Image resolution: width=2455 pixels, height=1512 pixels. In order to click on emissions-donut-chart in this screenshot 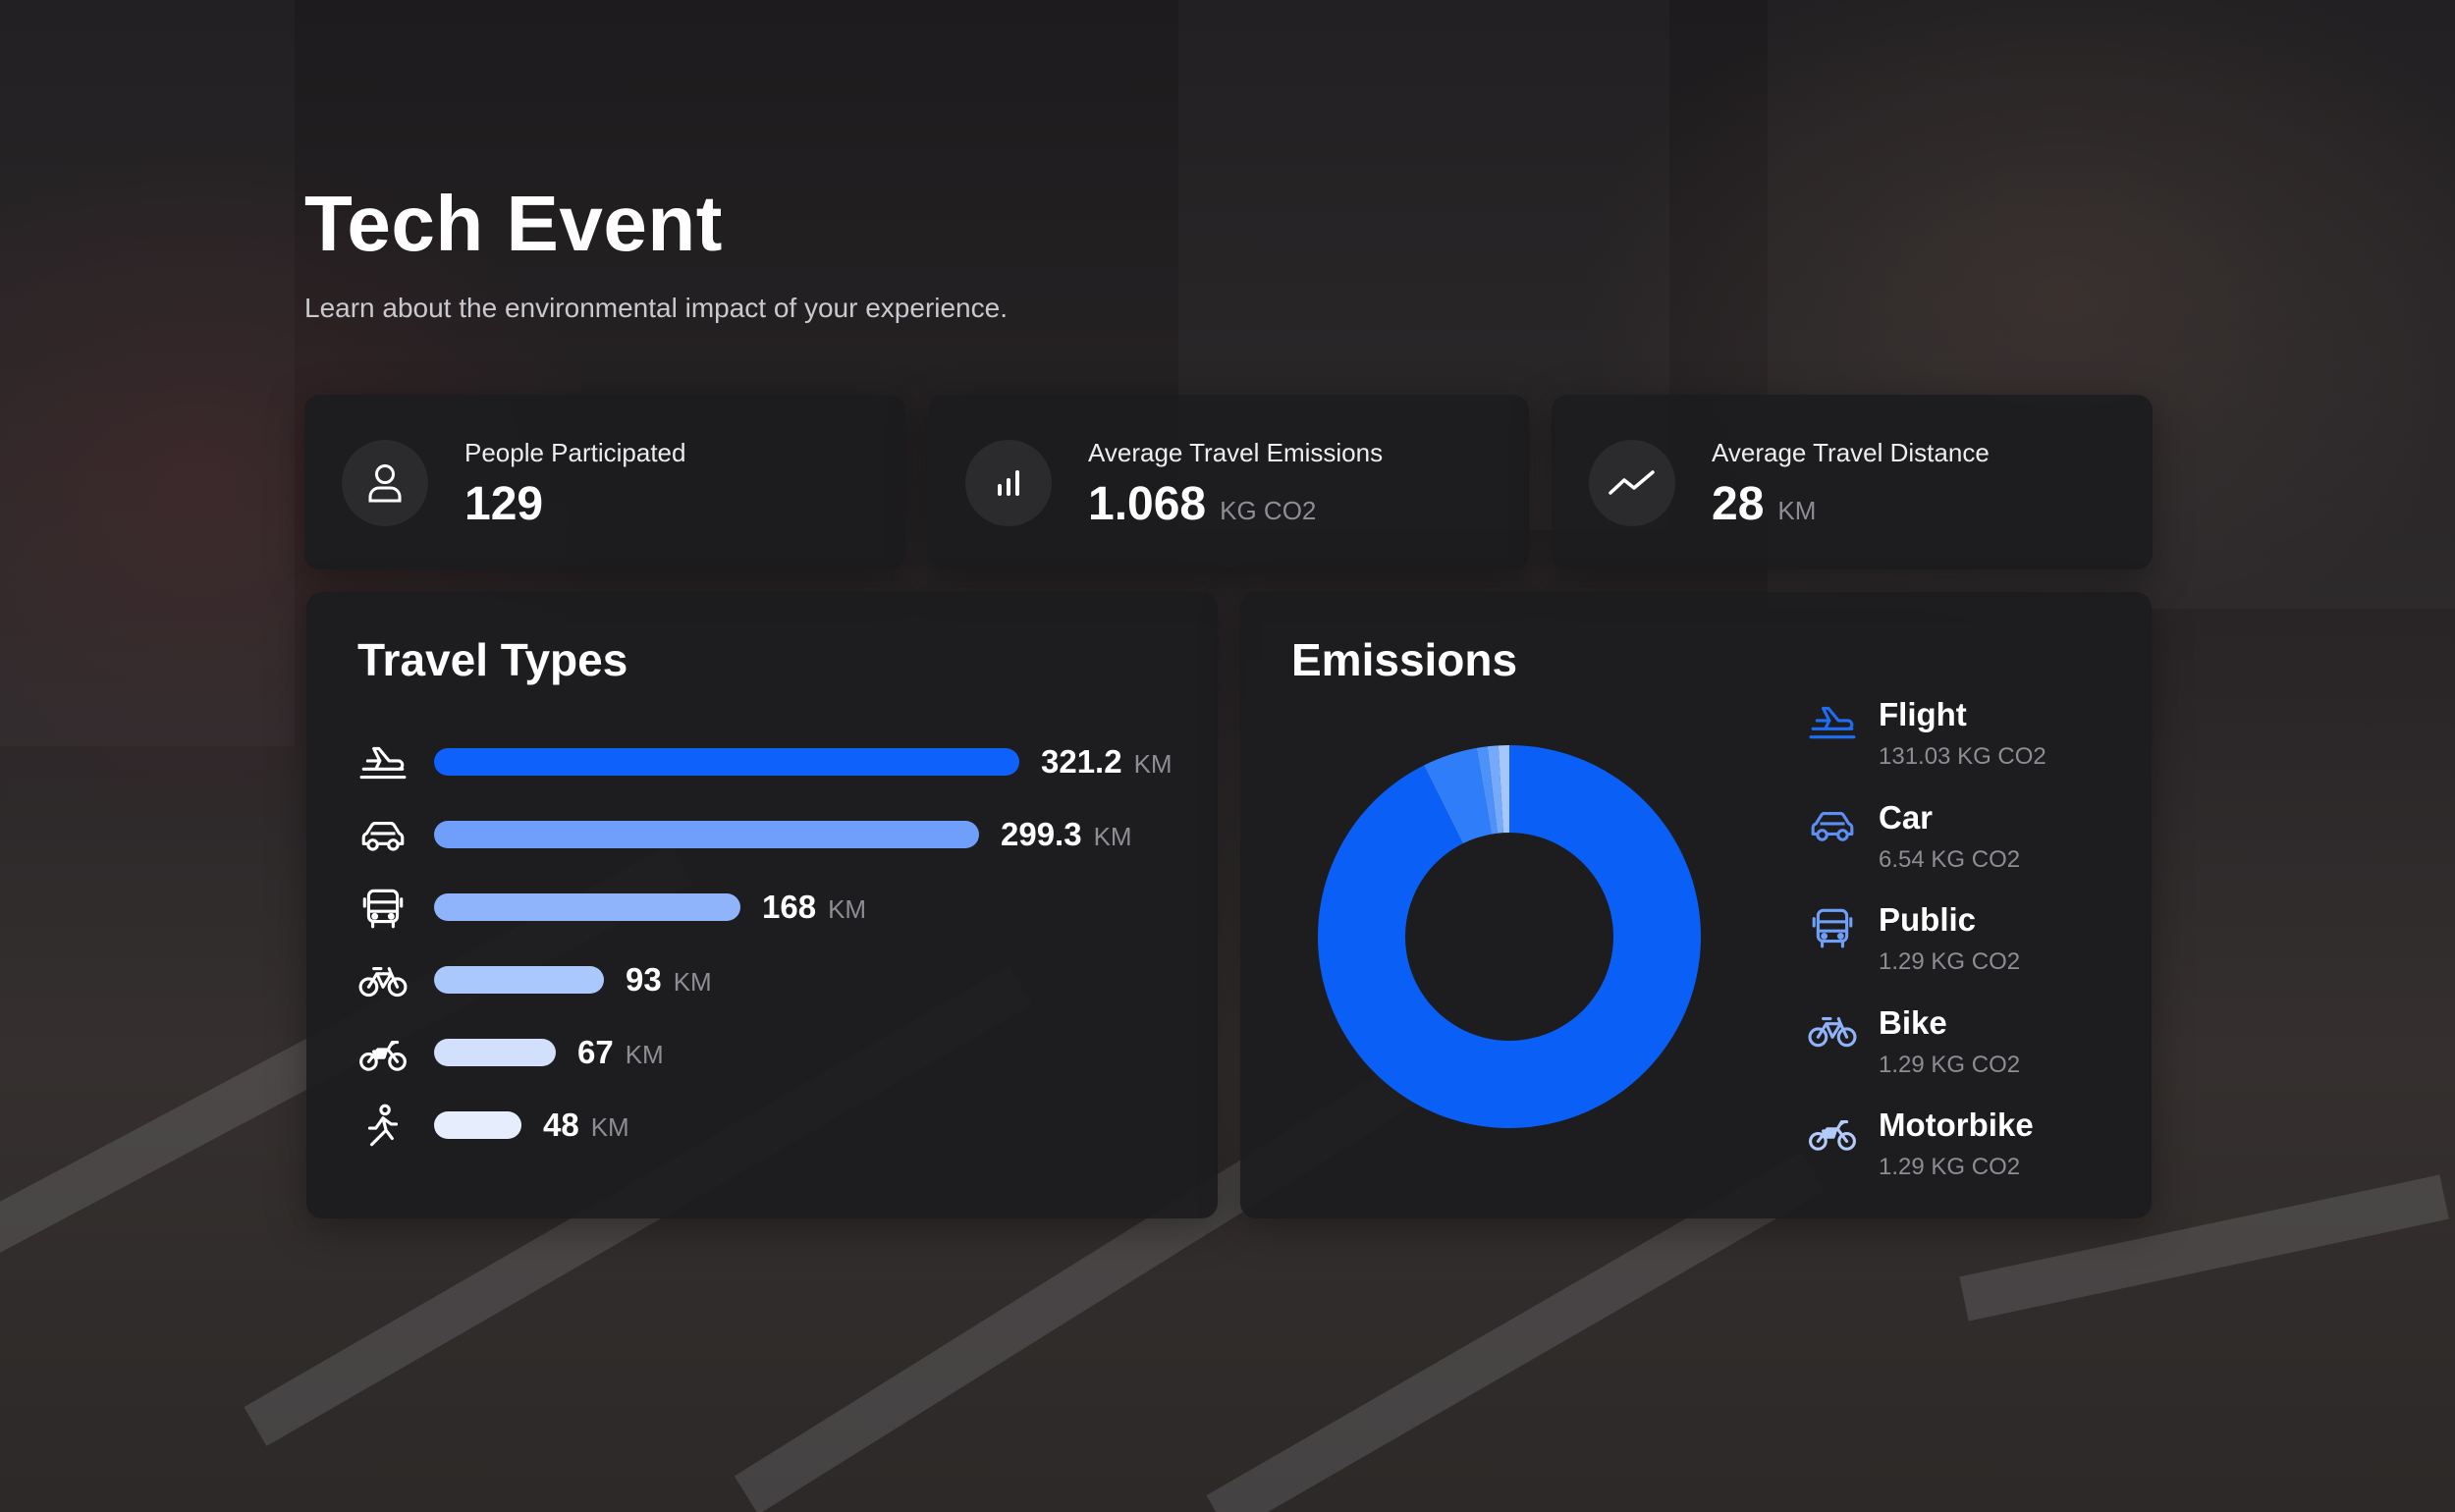, I will do `click(1509, 937)`.